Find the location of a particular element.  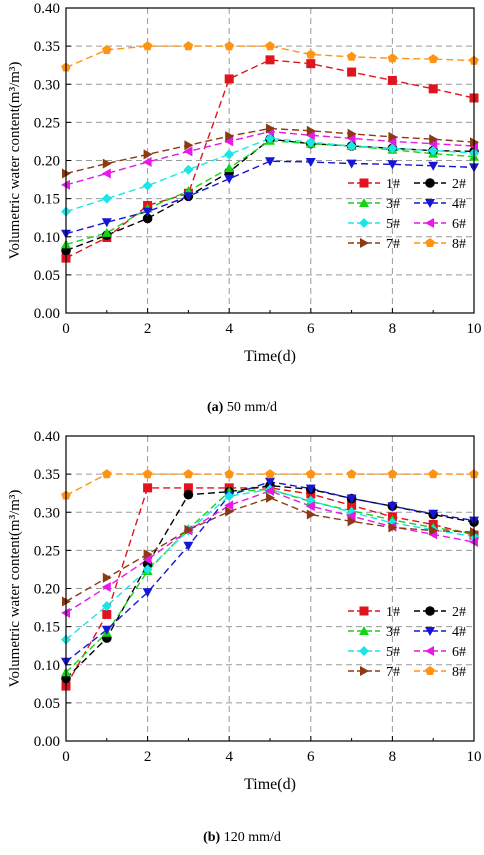

y-tick-label: 0.35 is located at coordinates (47, 47).